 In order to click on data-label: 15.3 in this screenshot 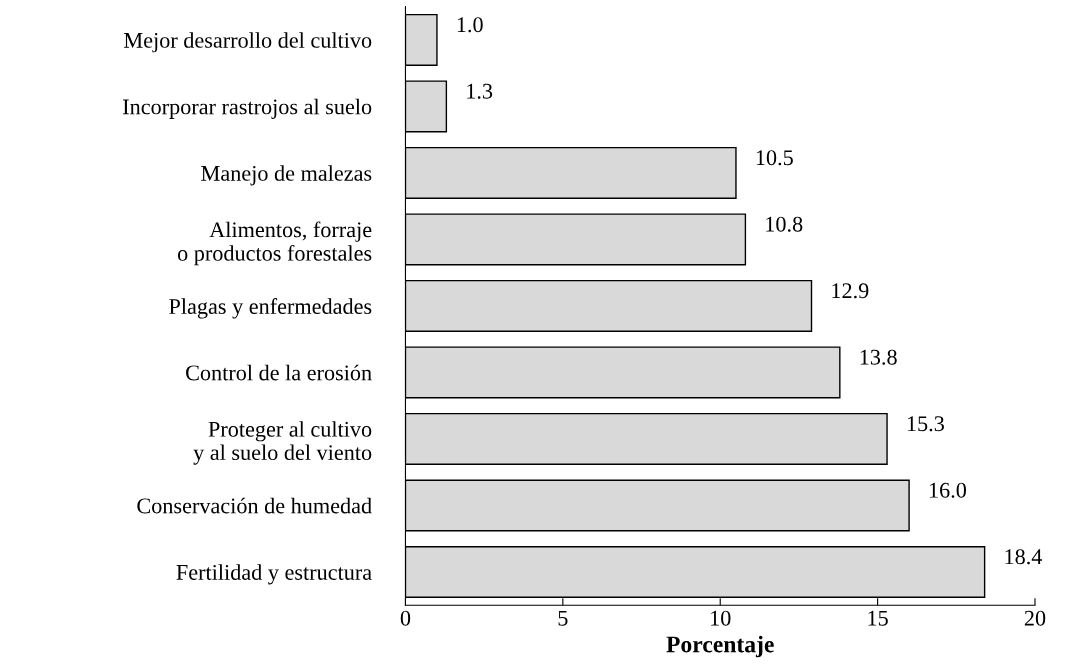, I will do `click(925, 424)`.